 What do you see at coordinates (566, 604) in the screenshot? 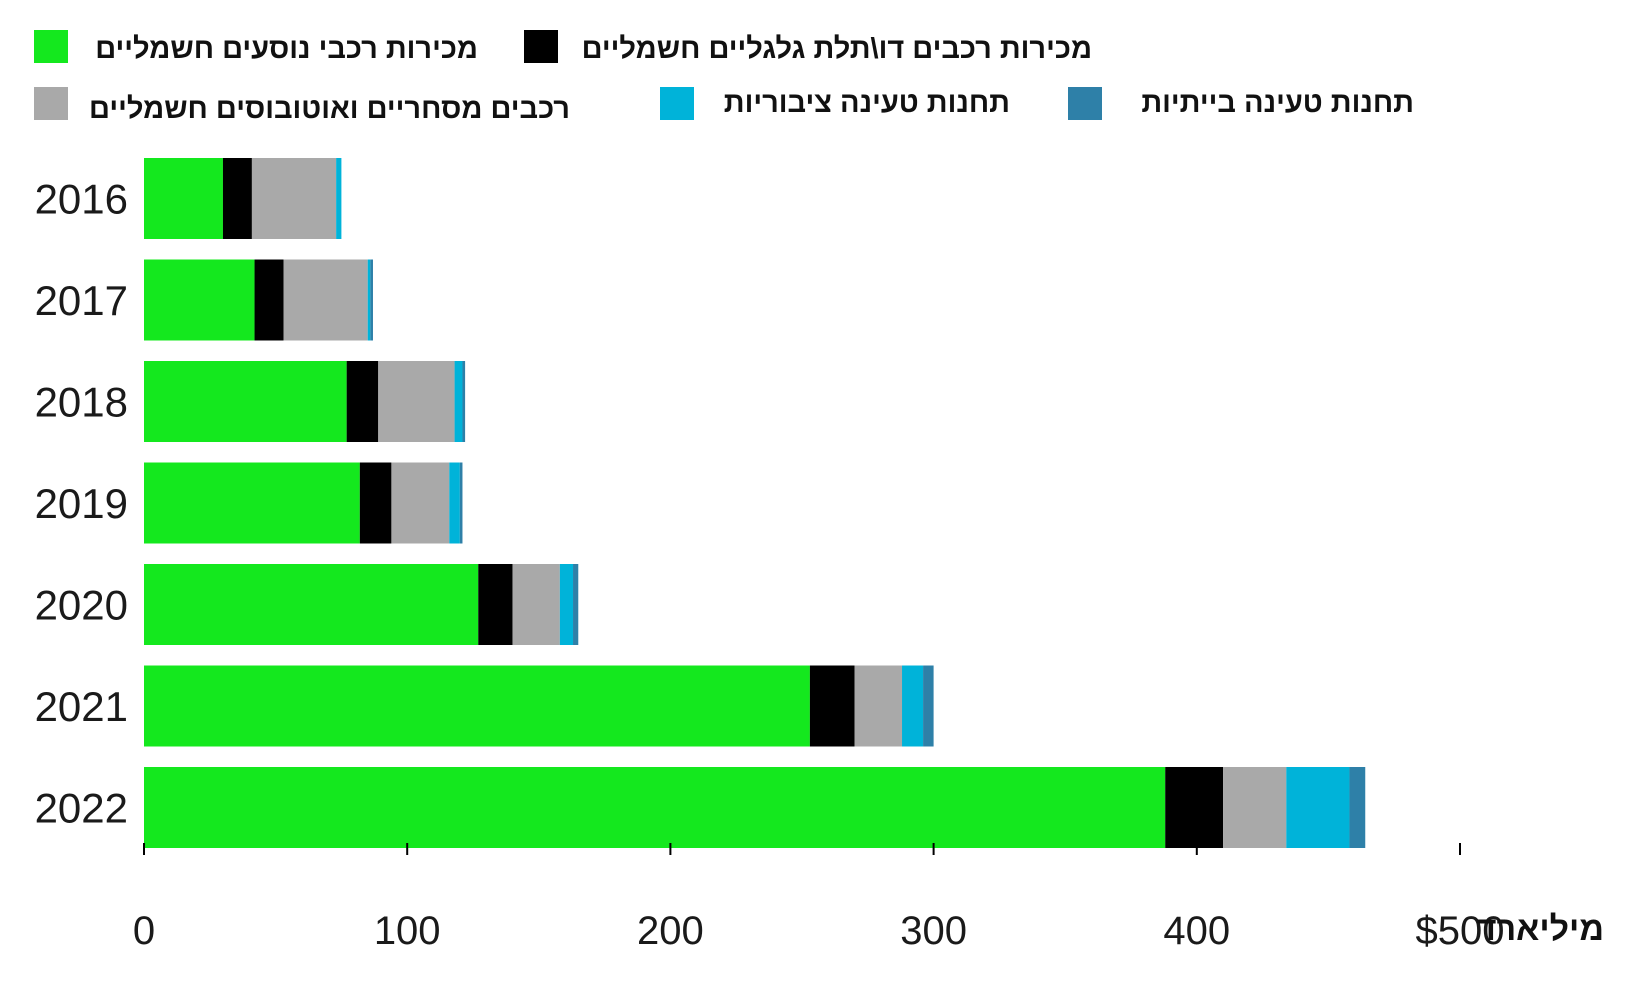
I see `bar-segment-2020-s4` at bounding box center [566, 604].